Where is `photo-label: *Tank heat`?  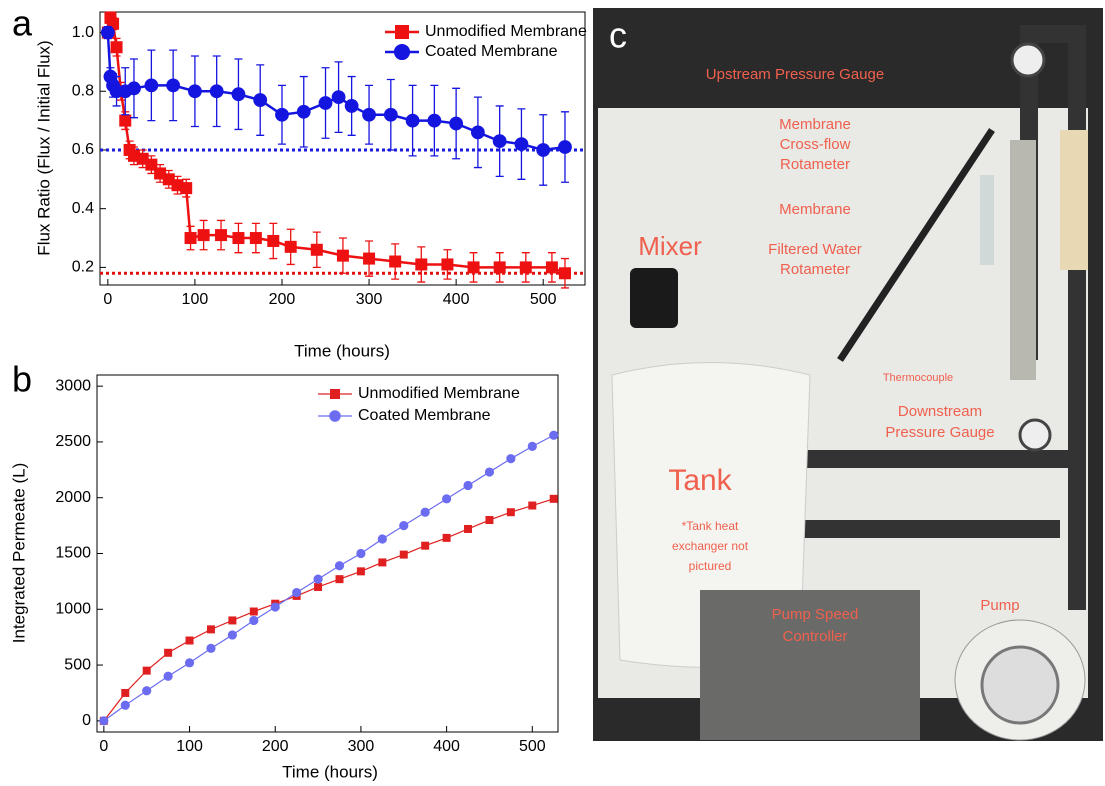 photo-label: *Tank heat is located at coordinates (710, 526).